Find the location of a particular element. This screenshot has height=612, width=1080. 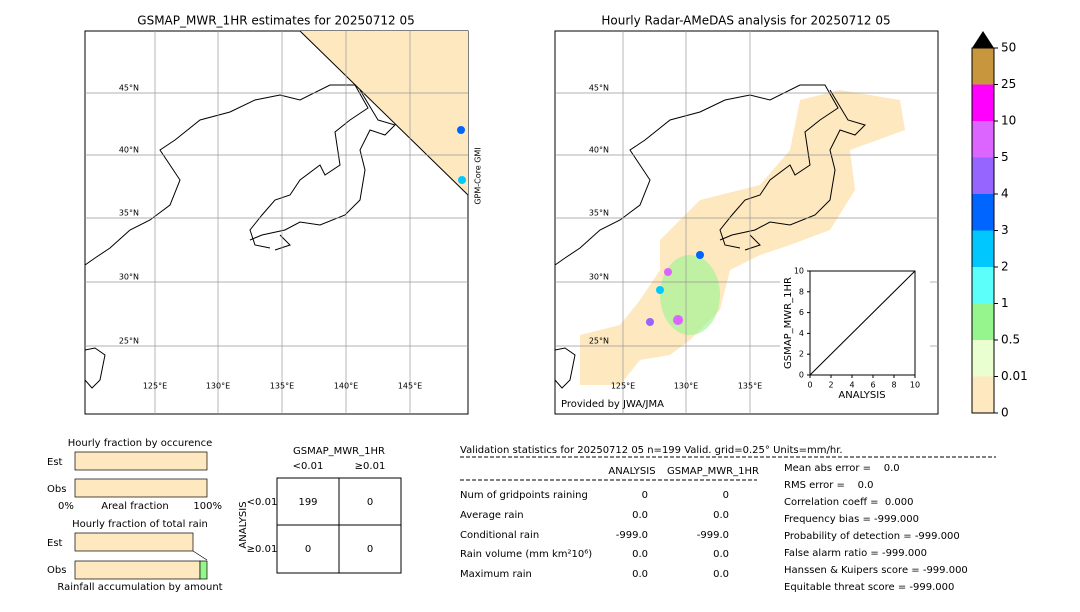

colorbar-label: 25 is located at coordinates (1008, 84).